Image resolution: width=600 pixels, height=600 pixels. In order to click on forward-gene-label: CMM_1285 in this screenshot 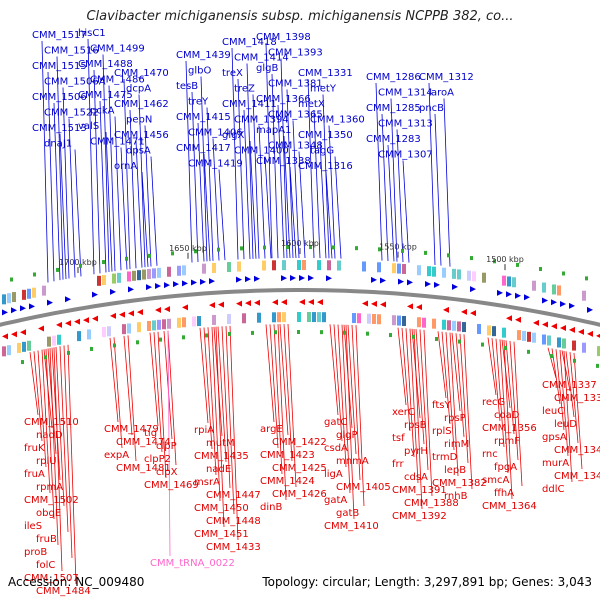, I will do `click(393, 108)`.